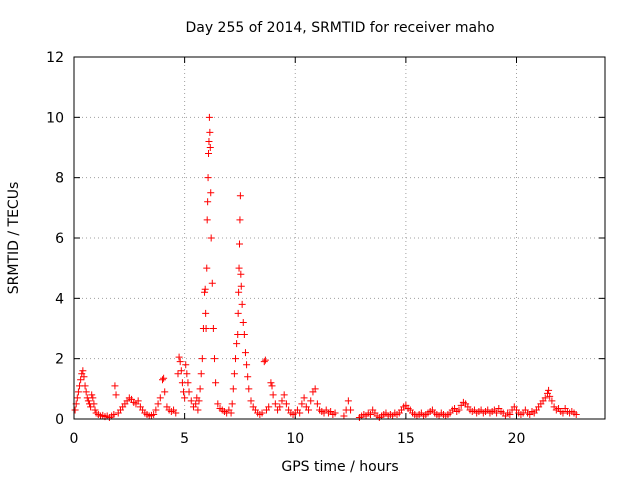 The image size is (640, 480). I want to click on y-tick-label: 8, so click(59, 179).